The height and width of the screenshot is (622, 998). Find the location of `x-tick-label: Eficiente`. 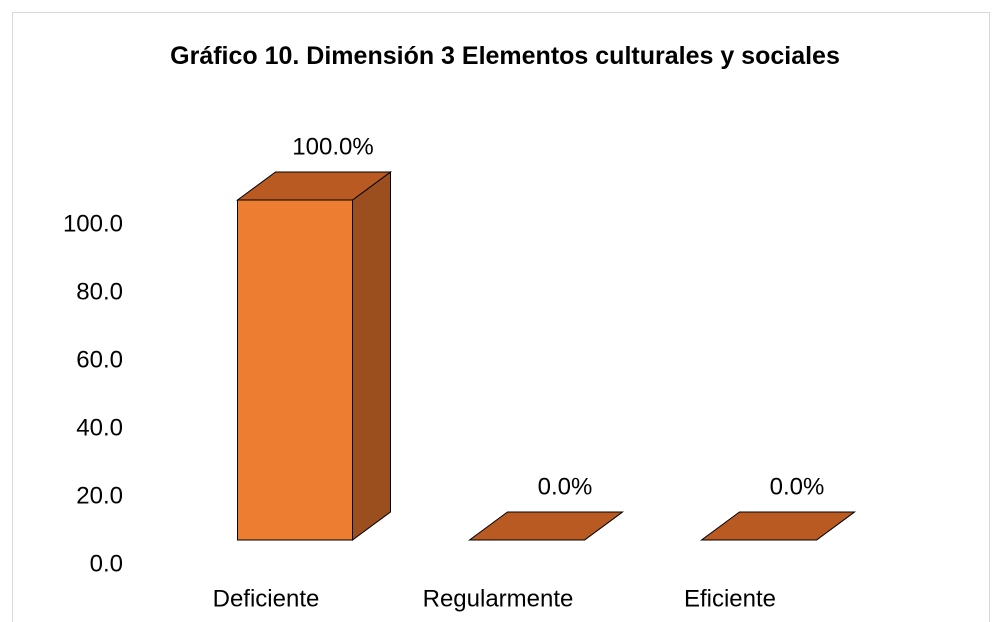

x-tick-label: Eficiente is located at coordinates (730, 598).